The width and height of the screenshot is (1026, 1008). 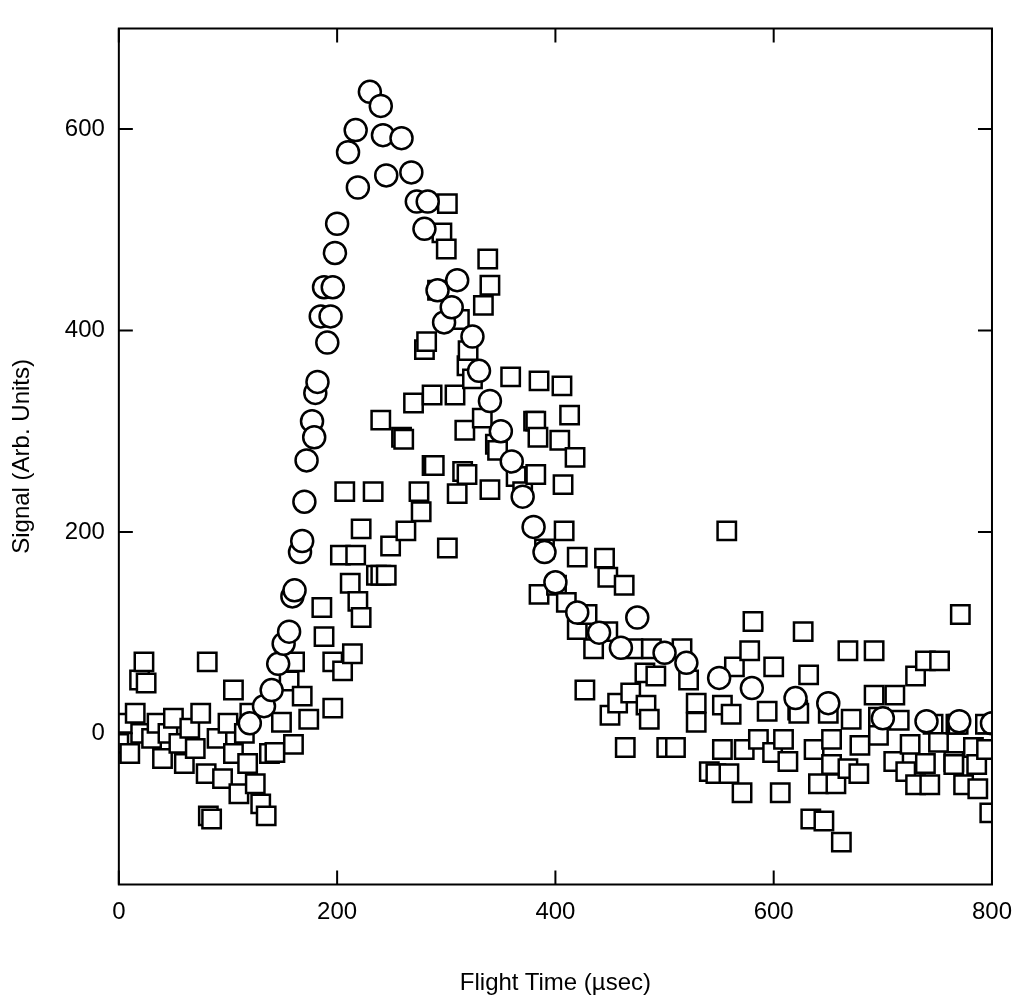 What do you see at coordinates (555, 911) in the screenshot?
I see `x-tick-label: 400` at bounding box center [555, 911].